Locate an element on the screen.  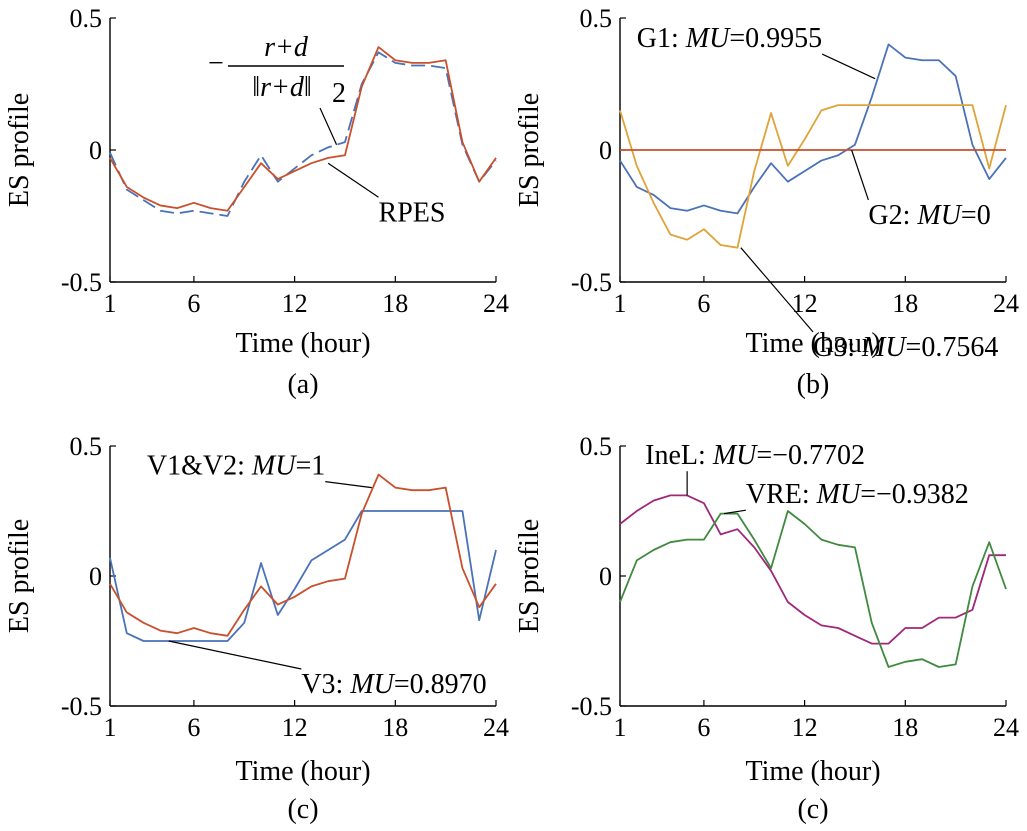
annotation-label: IneL: MU=−0.7702 is located at coordinates (755, 455).